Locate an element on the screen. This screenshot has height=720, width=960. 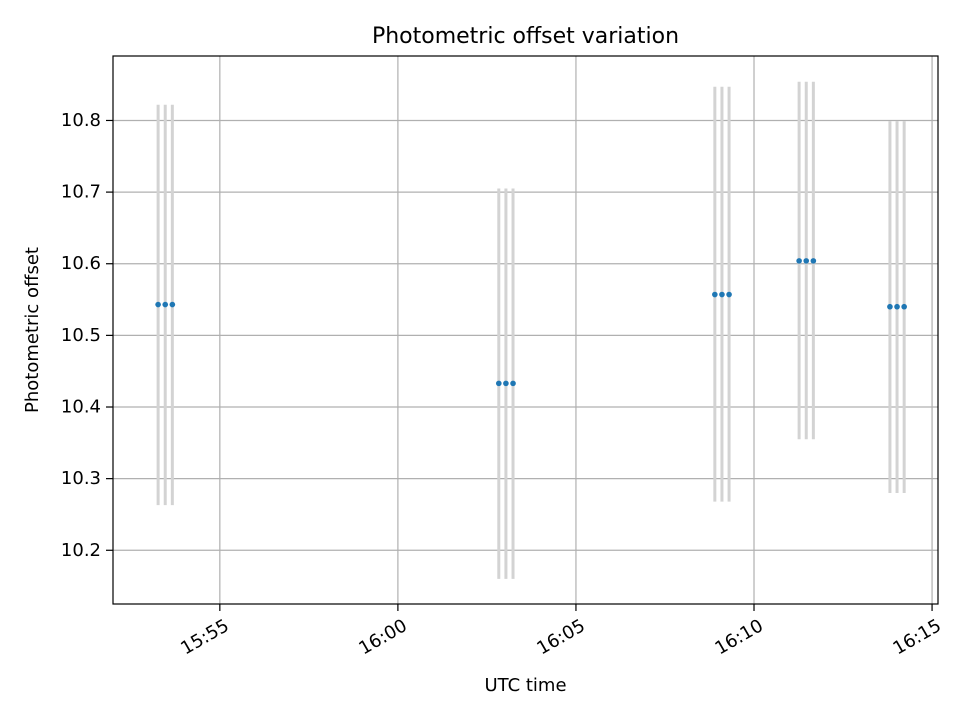
y-axis-label: Photometric offset is located at coordinates (32, 330).